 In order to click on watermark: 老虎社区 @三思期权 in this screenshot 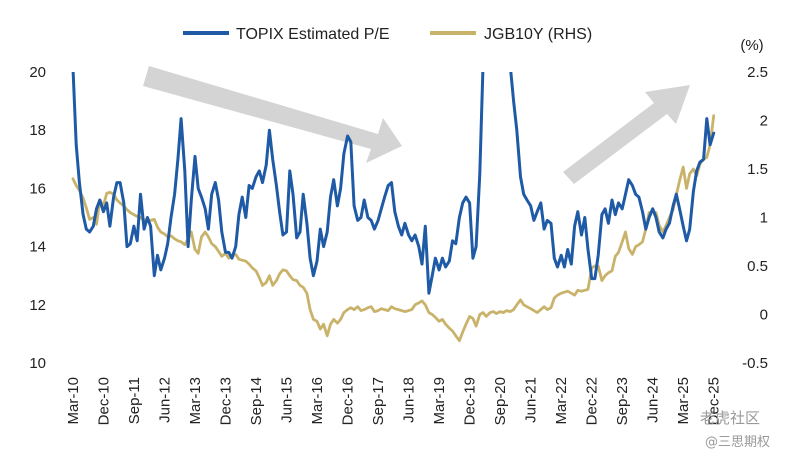, I will do `click(735, 429)`.